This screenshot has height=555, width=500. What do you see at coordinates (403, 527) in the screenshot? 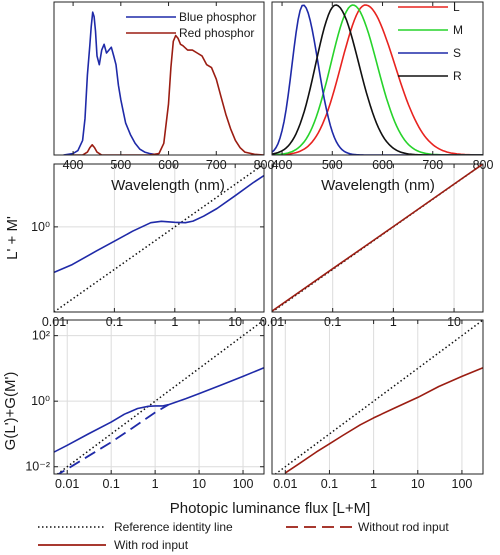
I see `legend-without-rod-label: Without rod input` at bounding box center [403, 527].